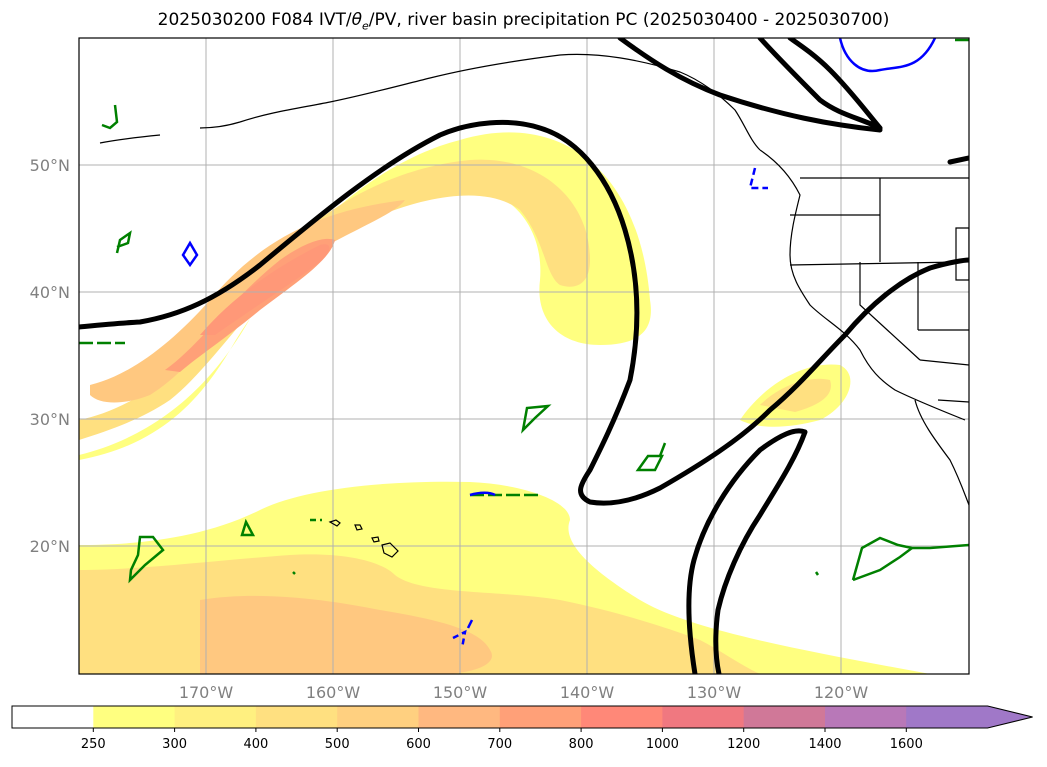 Image resolution: width=1047 pixels, height=767 pixels. Describe the element at coordinates (50, 546) in the screenshot. I see `lat-label: 20°N` at that location.